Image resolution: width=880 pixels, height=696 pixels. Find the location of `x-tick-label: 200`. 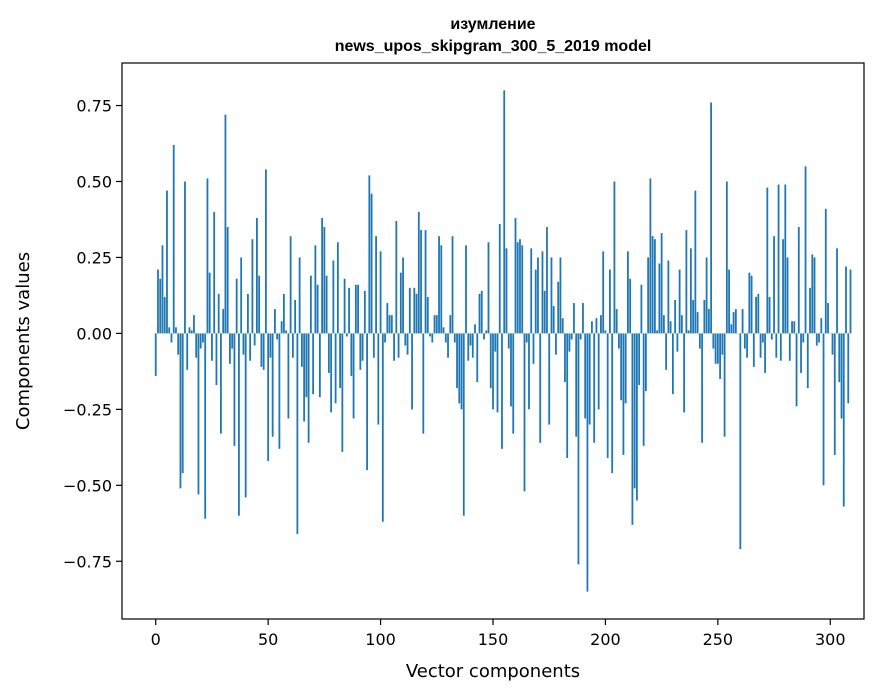

x-tick-label: 200 is located at coordinates (605, 639).